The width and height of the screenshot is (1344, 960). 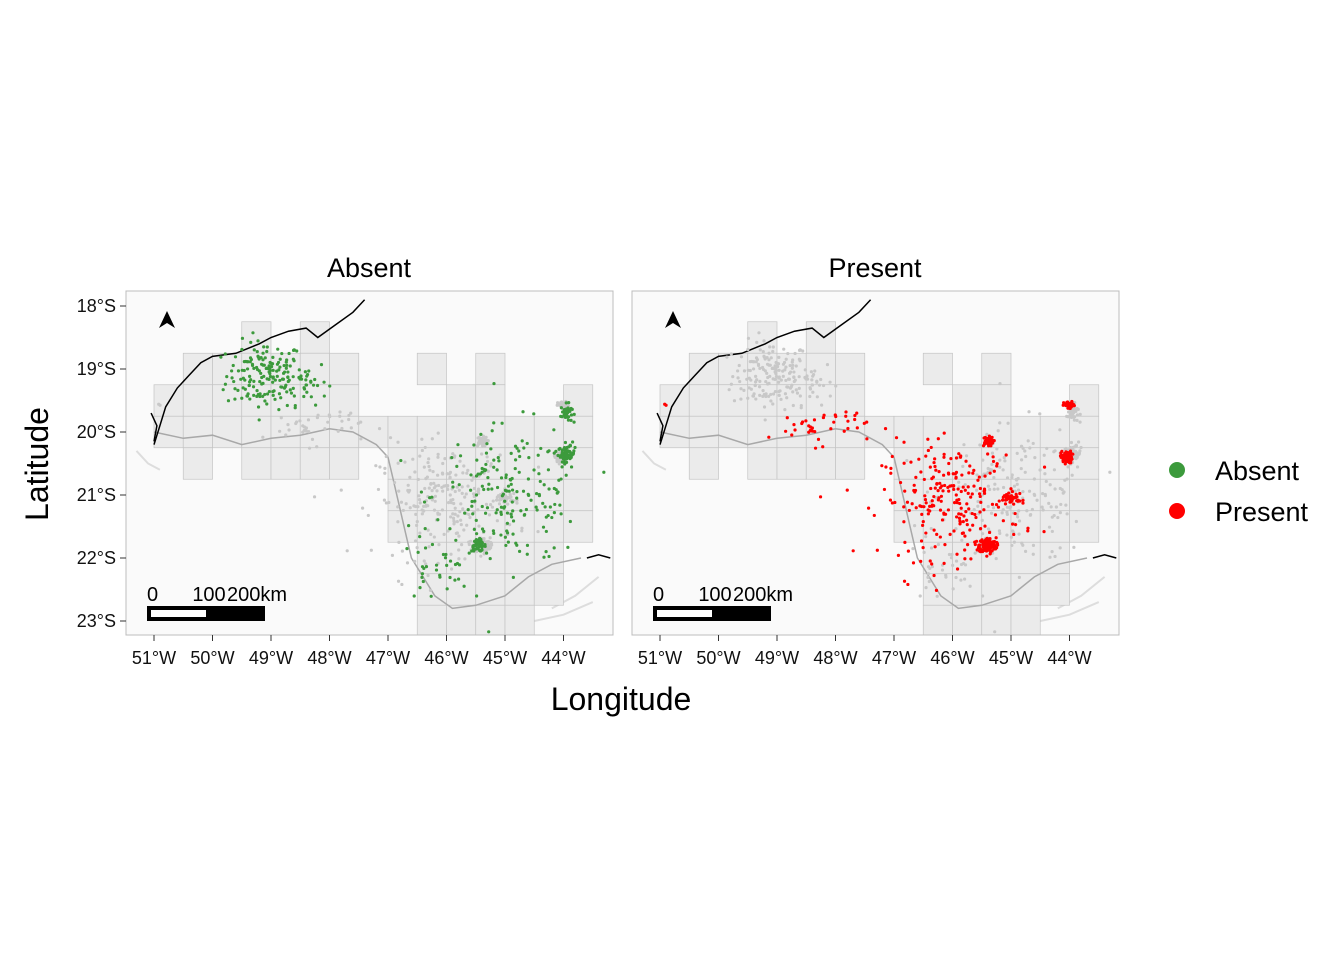 What do you see at coordinates (96, 558) in the screenshot?
I see `y-tick-label: 22°S` at bounding box center [96, 558].